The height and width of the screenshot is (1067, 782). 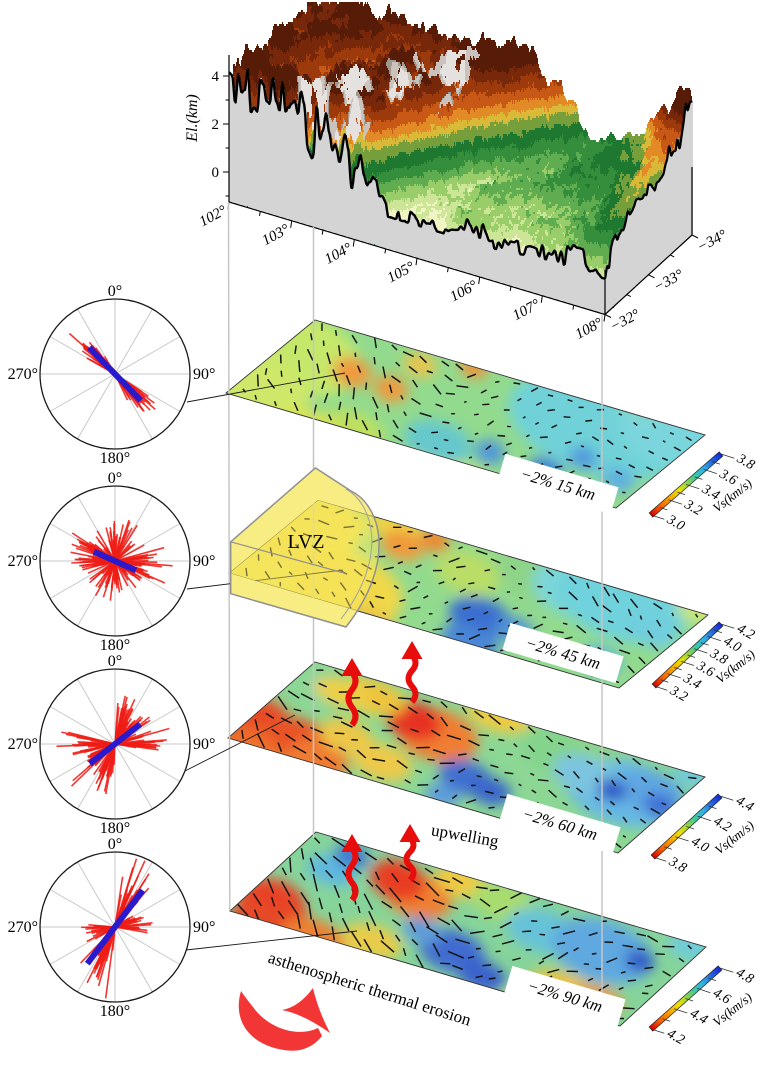 What do you see at coordinates (305, 542) in the screenshot?
I see `svg-text: LVZ` at bounding box center [305, 542].